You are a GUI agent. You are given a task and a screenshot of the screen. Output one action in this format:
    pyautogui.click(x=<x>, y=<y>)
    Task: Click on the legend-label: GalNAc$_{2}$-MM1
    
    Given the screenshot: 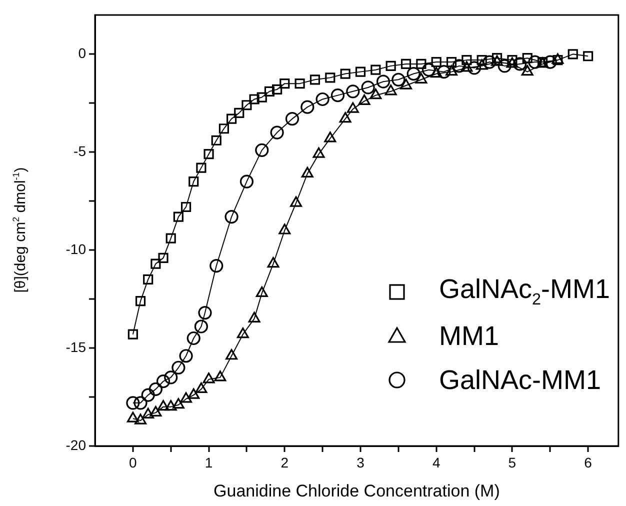 What is the action you would take?
    pyautogui.click(x=524, y=292)
    